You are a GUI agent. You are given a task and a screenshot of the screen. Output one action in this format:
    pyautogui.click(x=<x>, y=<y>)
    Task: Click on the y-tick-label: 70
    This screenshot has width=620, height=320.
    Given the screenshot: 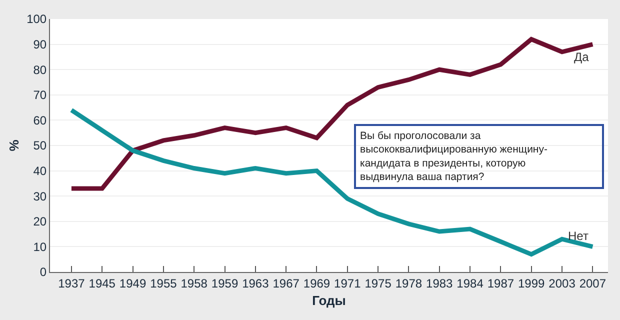 What is the action you would take?
    pyautogui.click(x=40, y=95)
    